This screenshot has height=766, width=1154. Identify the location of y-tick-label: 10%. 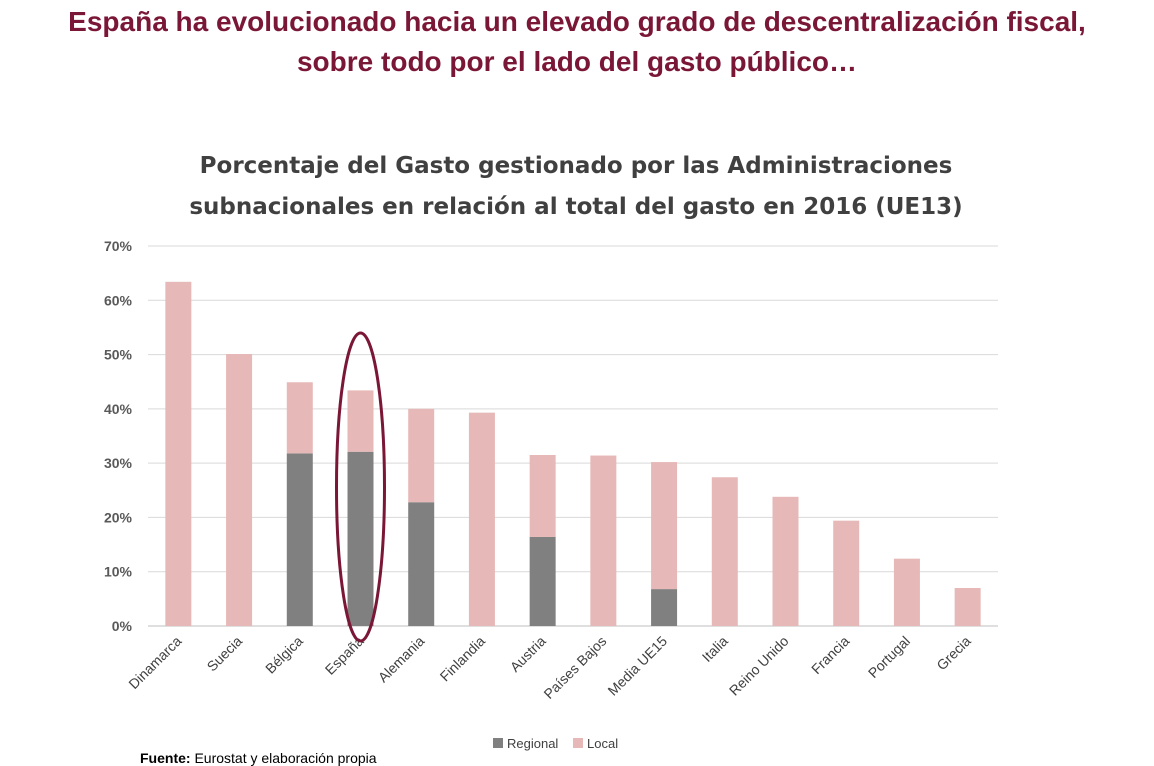
(118, 572).